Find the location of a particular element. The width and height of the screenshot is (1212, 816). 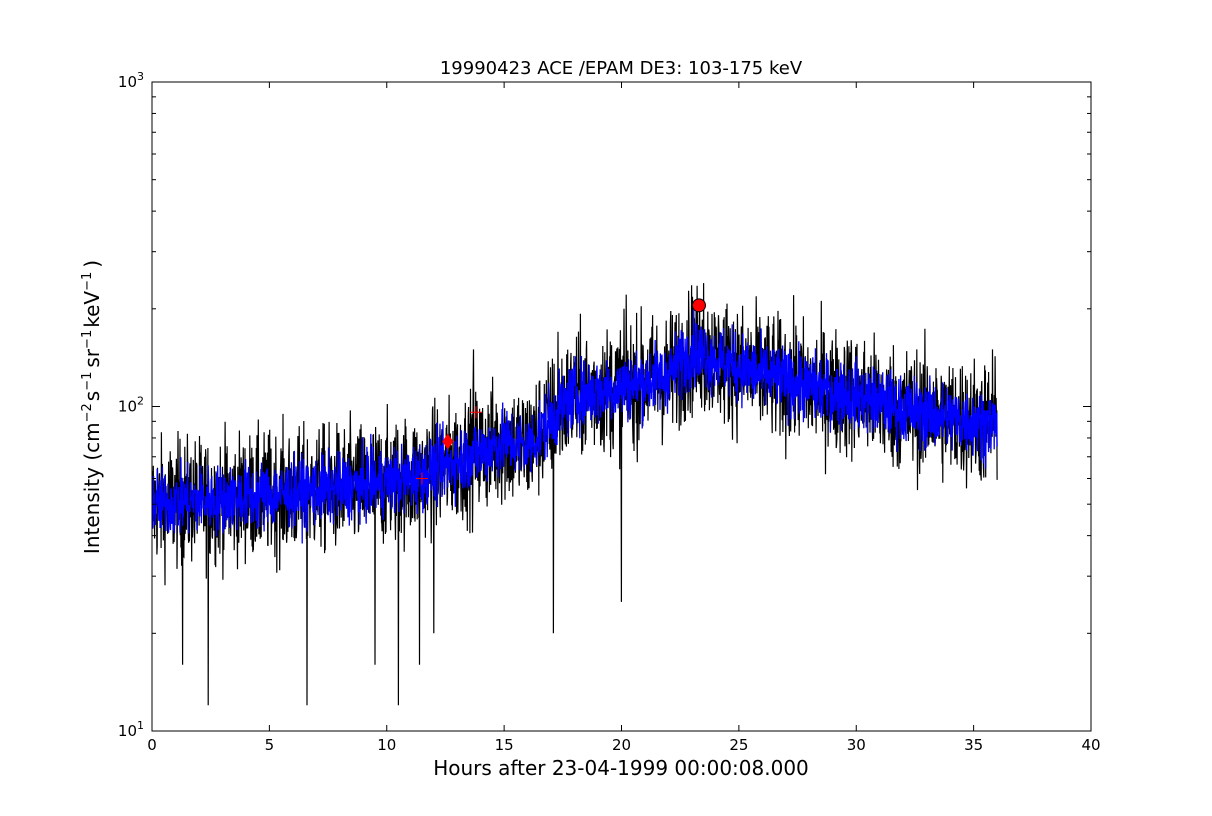

y-axis-label-part: Intensity (cm is located at coordinates (92, 488).